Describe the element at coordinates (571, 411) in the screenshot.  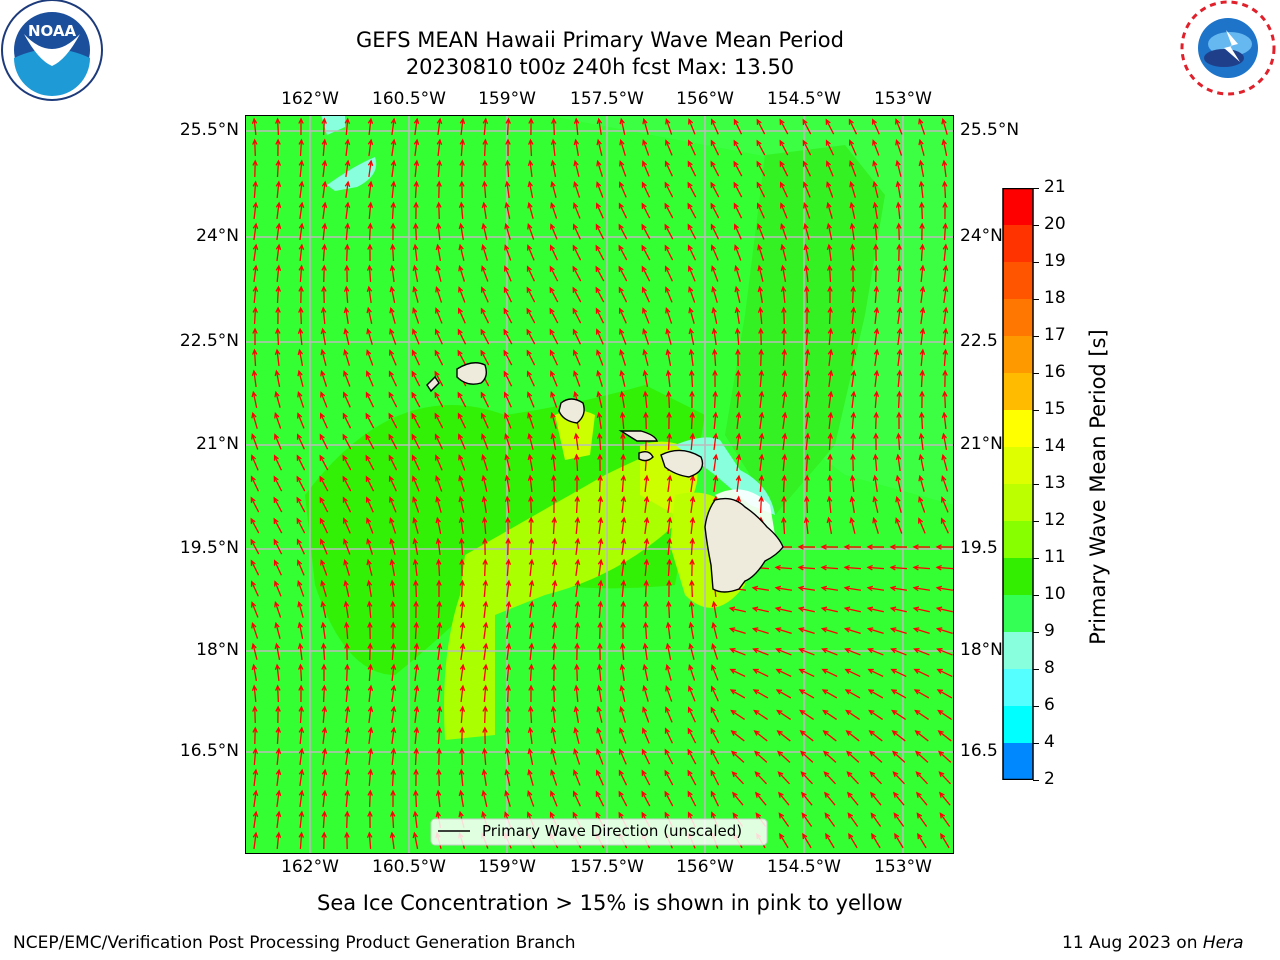
I see `island-oahu` at that location.